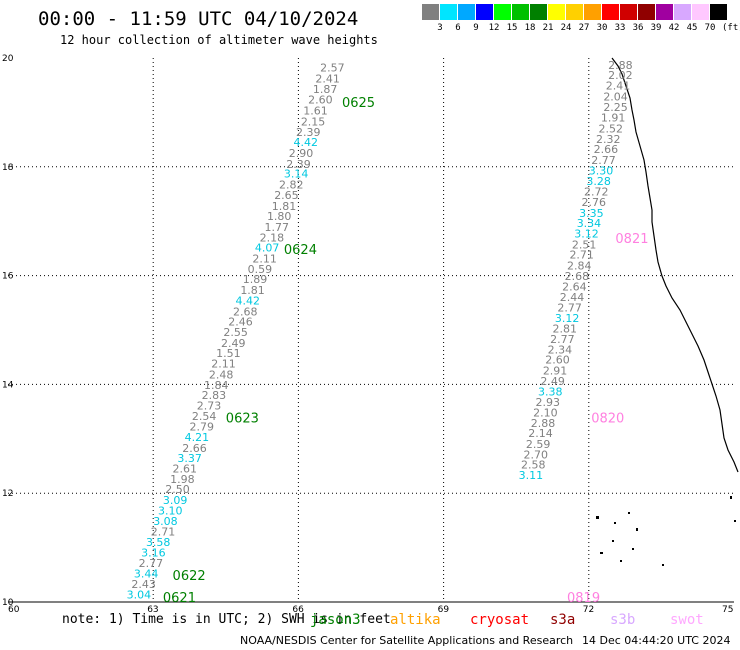 The width and height of the screenshot is (740, 650). What do you see at coordinates (574, 286) in the screenshot?
I see `swh-value-label: 2.64` at bounding box center [574, 286].